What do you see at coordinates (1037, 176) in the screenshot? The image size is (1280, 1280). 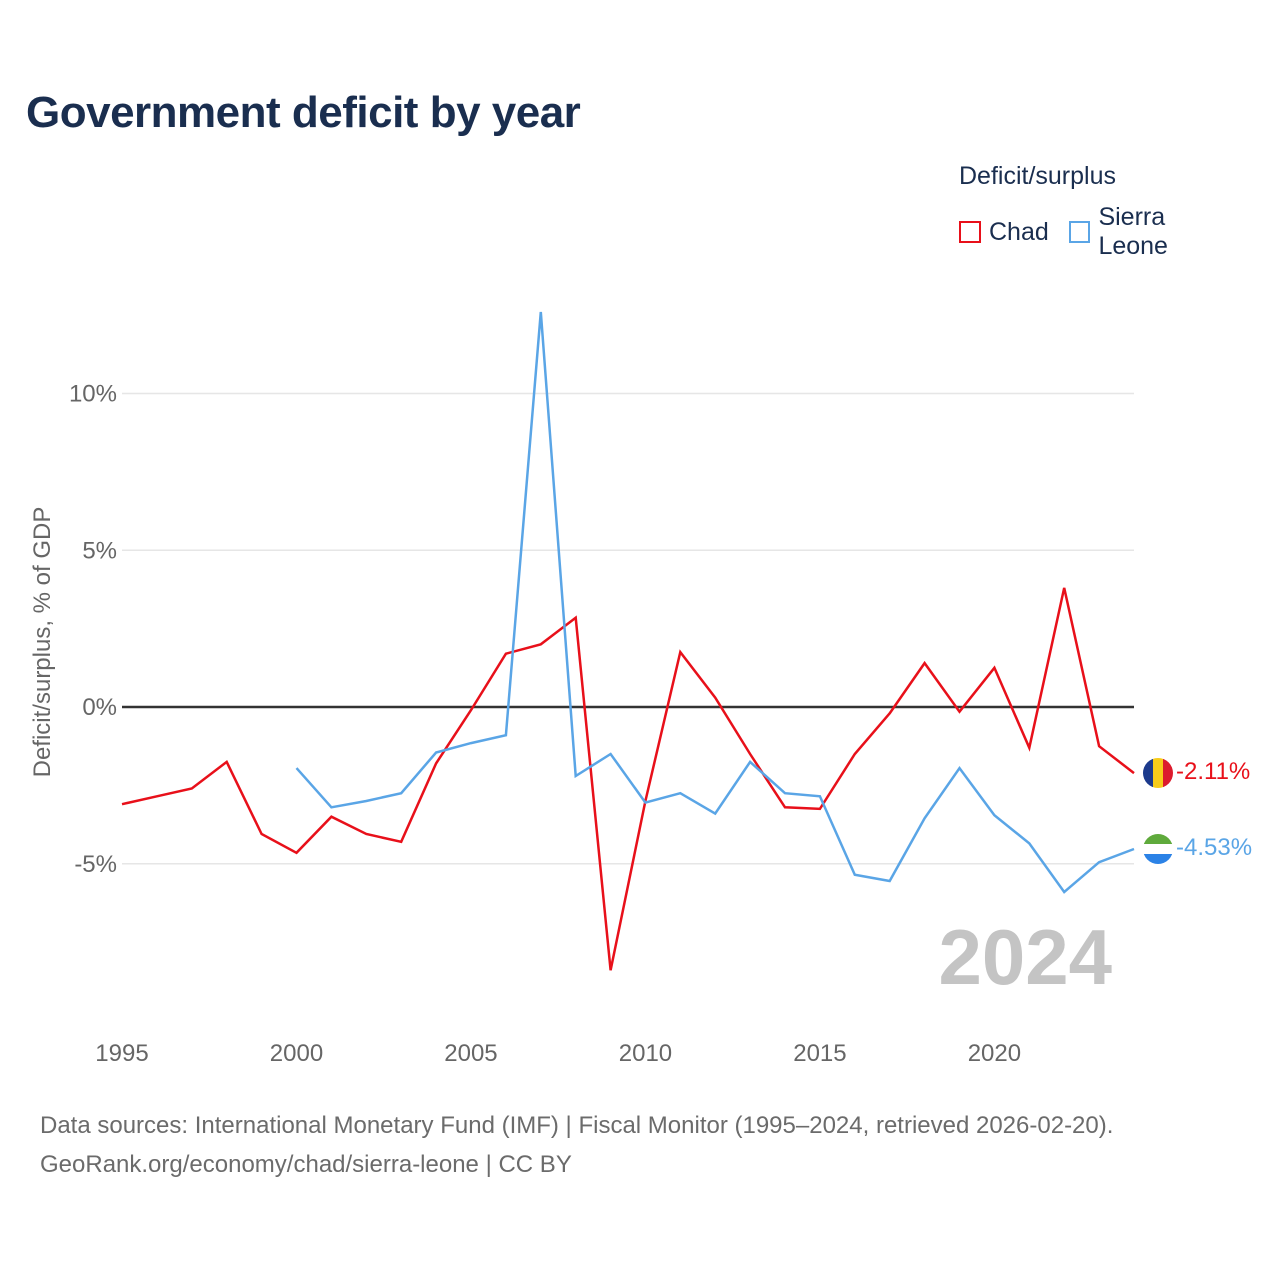 I see `legend-title: Deficit/surplus` at bounding box center [1037, 176].